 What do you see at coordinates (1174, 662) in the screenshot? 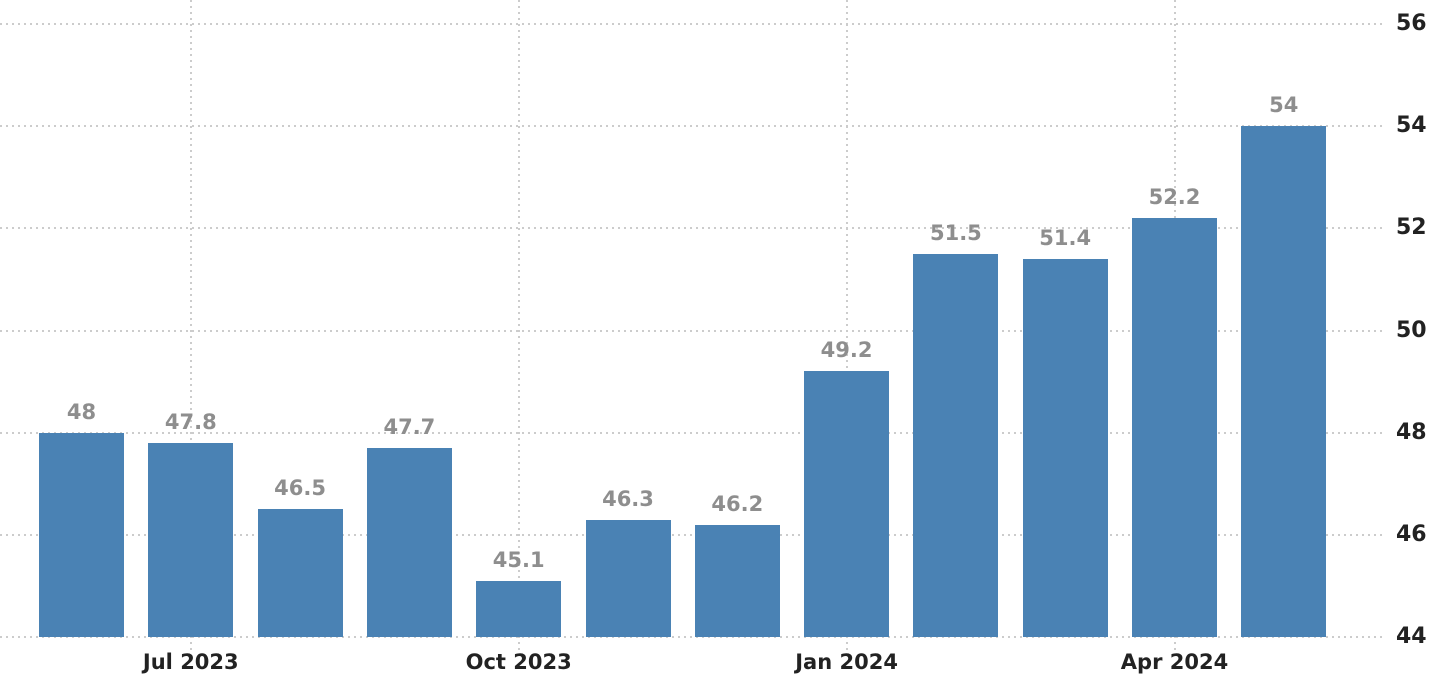
I see `x-axis-tick-label: Apr 2024` at bounding box center [1174, 662].